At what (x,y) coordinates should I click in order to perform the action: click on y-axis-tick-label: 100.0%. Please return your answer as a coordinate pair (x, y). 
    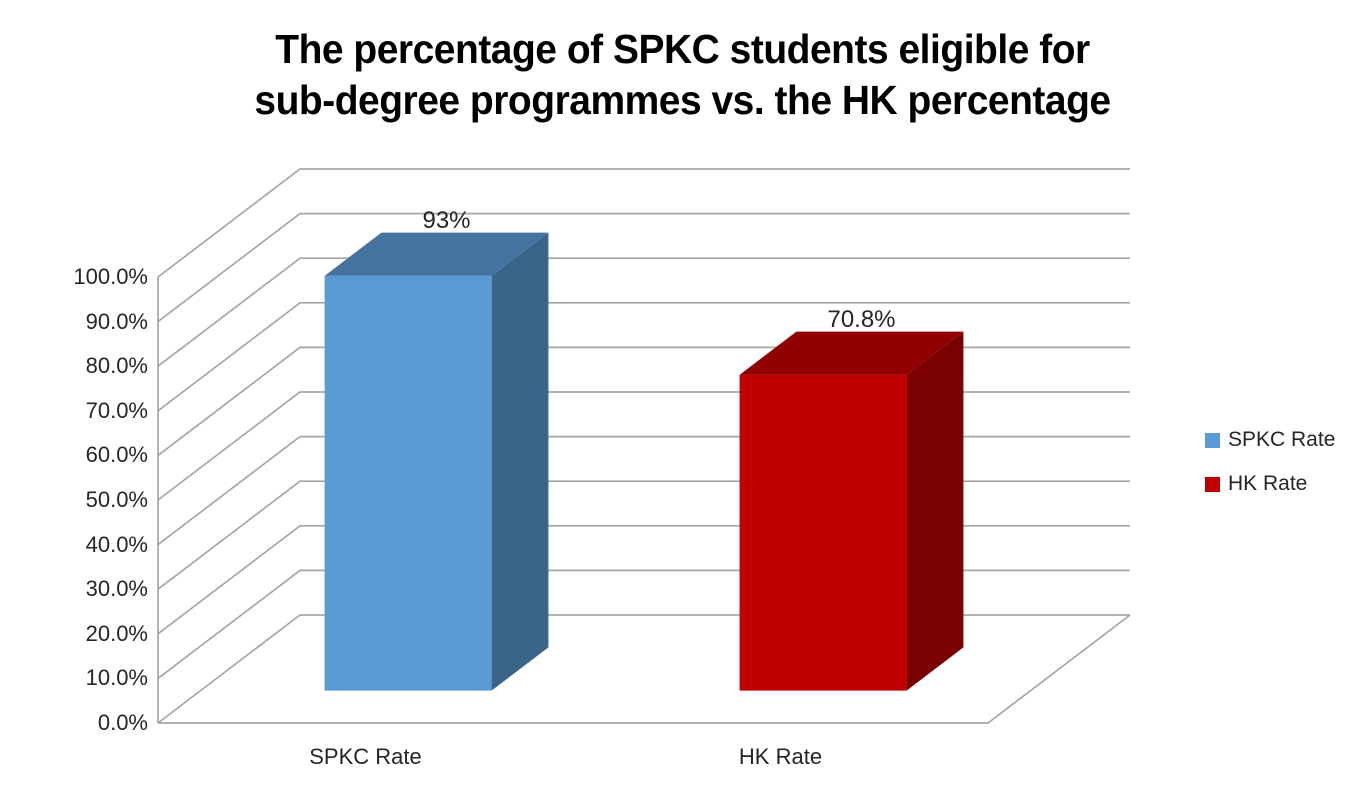
    Looking at the image, I should click on (110, 276).